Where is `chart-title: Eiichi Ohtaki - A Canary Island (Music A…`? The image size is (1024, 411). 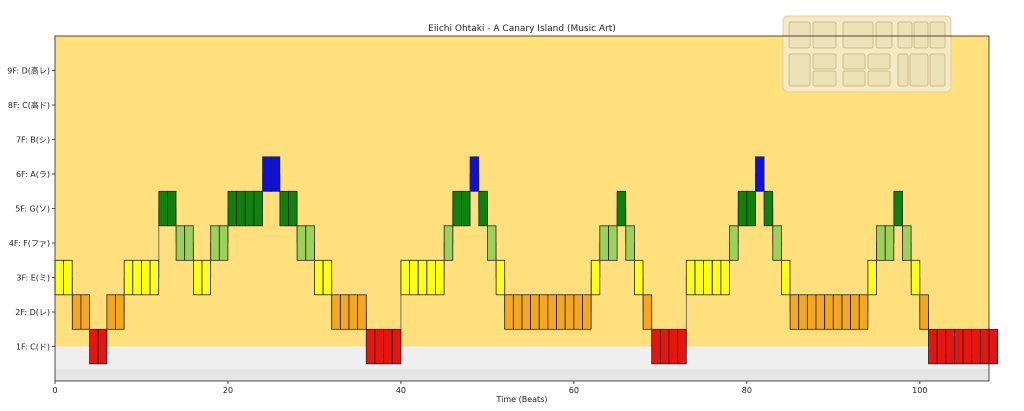 chart-title: Eiichi Ohtaki - A Canary Island (Music A… is located at coordinates (522, 29).